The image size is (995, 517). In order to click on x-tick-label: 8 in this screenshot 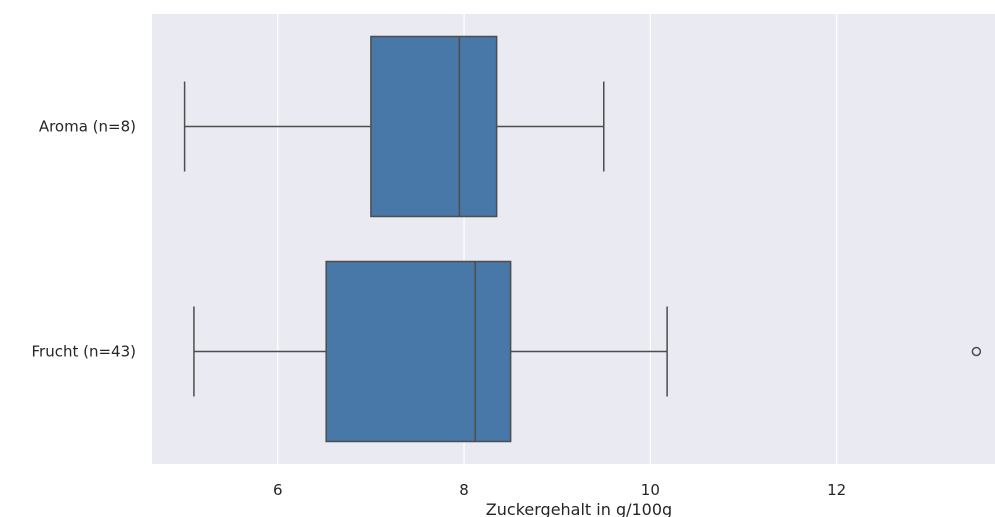, I will do `click(464, 490)`.